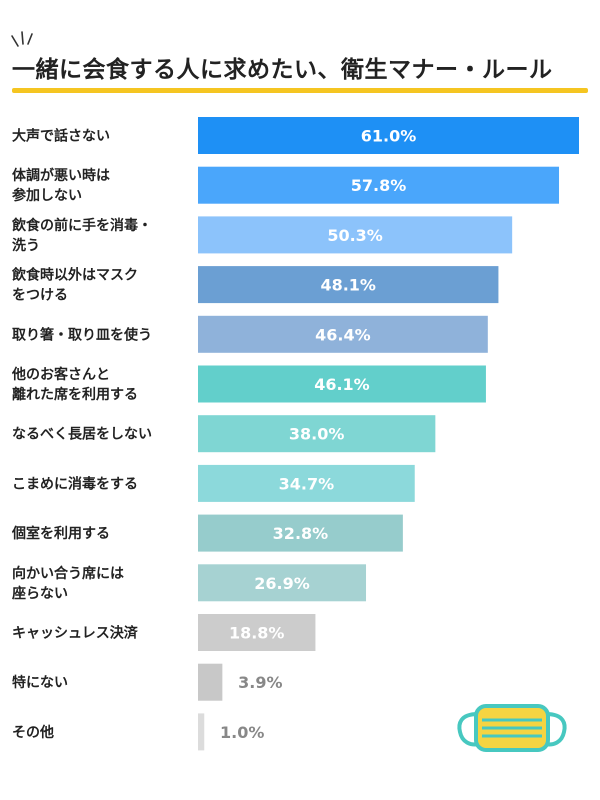 The height and width of the screenshot is (800, 600). I want to click on value-label: 46.4%, so click(343, 334).